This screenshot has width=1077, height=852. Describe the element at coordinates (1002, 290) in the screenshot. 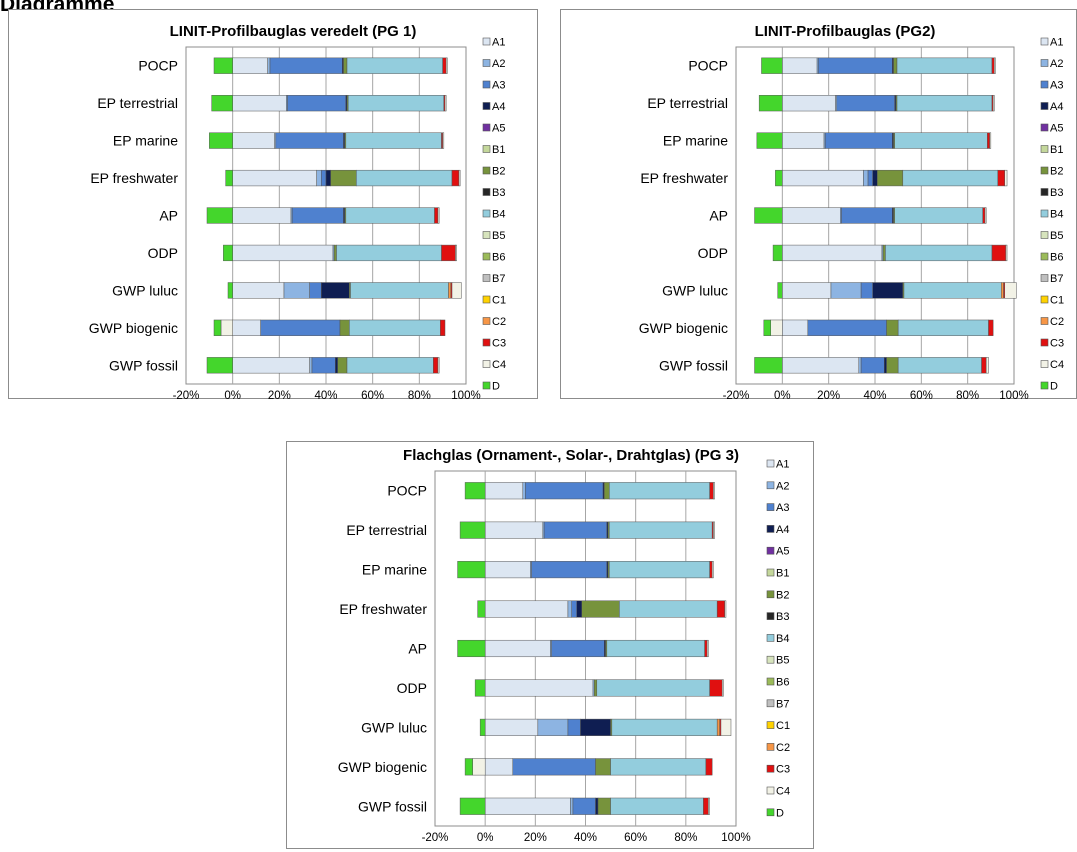

I see `bar-segment-c2` at that location.